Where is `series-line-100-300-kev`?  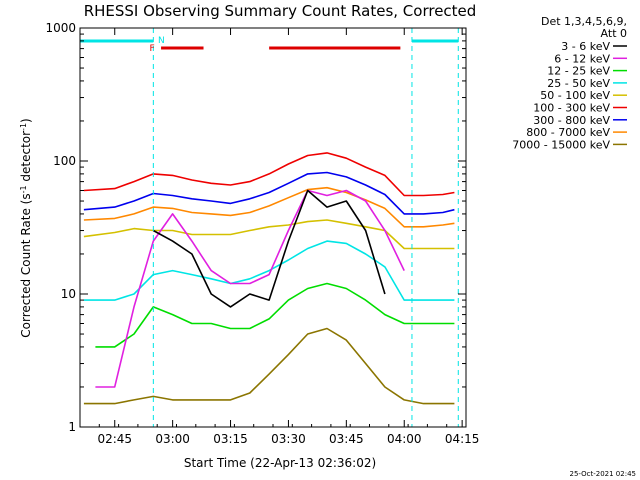 series-line-100-300-kev is located at coordinates (269, 174).